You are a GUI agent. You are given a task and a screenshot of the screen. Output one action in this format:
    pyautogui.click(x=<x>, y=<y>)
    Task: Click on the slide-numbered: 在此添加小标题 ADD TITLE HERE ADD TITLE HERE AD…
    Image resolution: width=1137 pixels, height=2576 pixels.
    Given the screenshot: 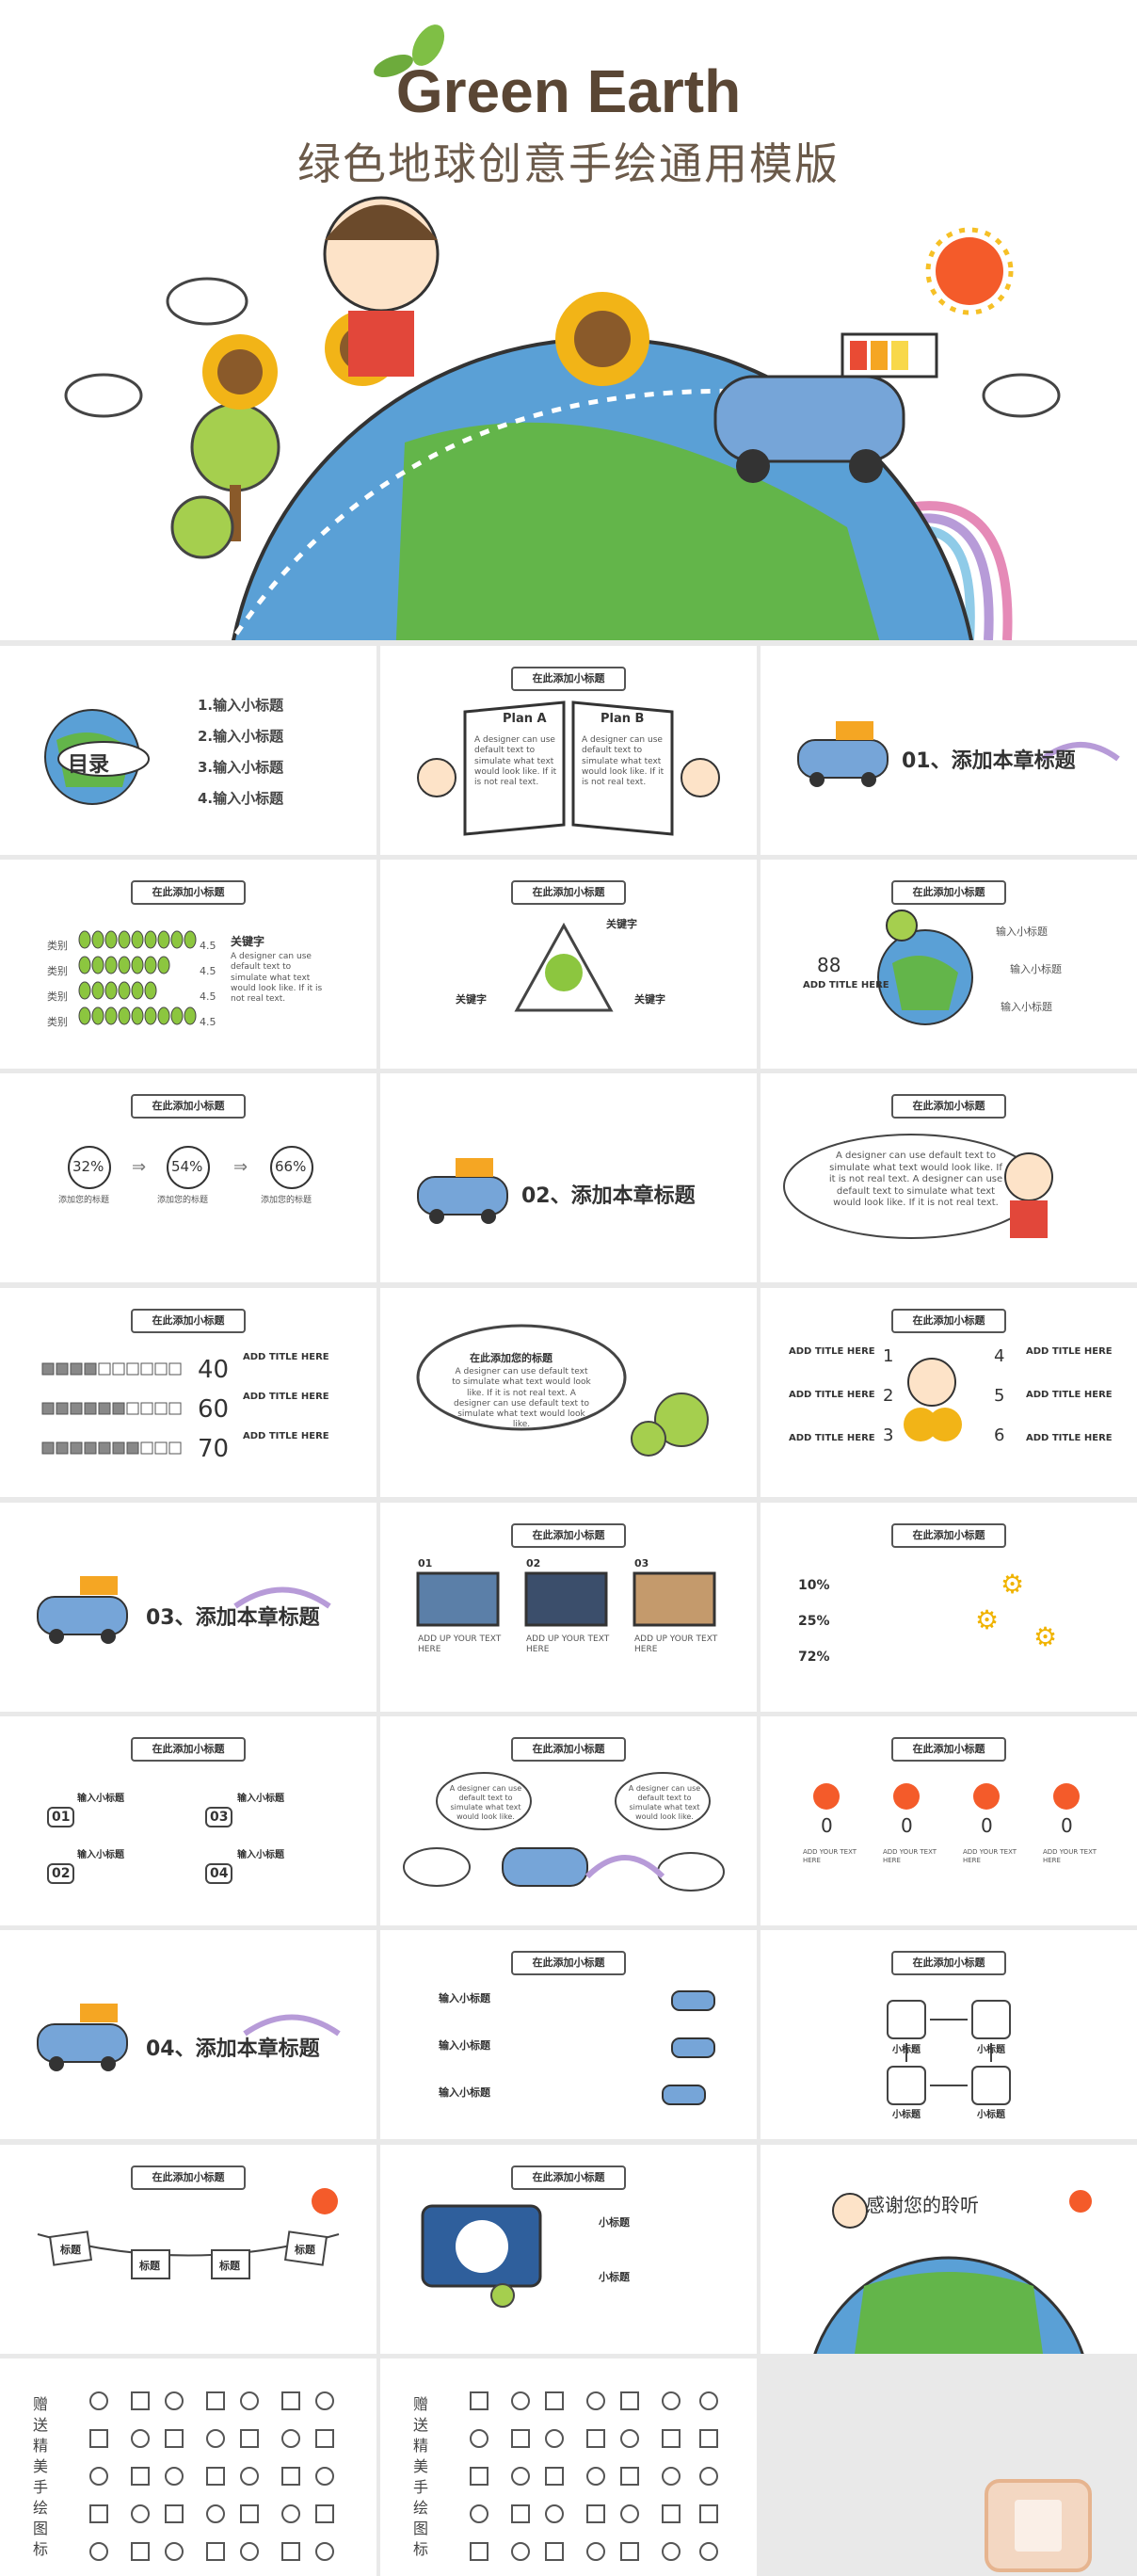 What is the action you would take?
    pyautogui.click(x=949, y=1392)
    